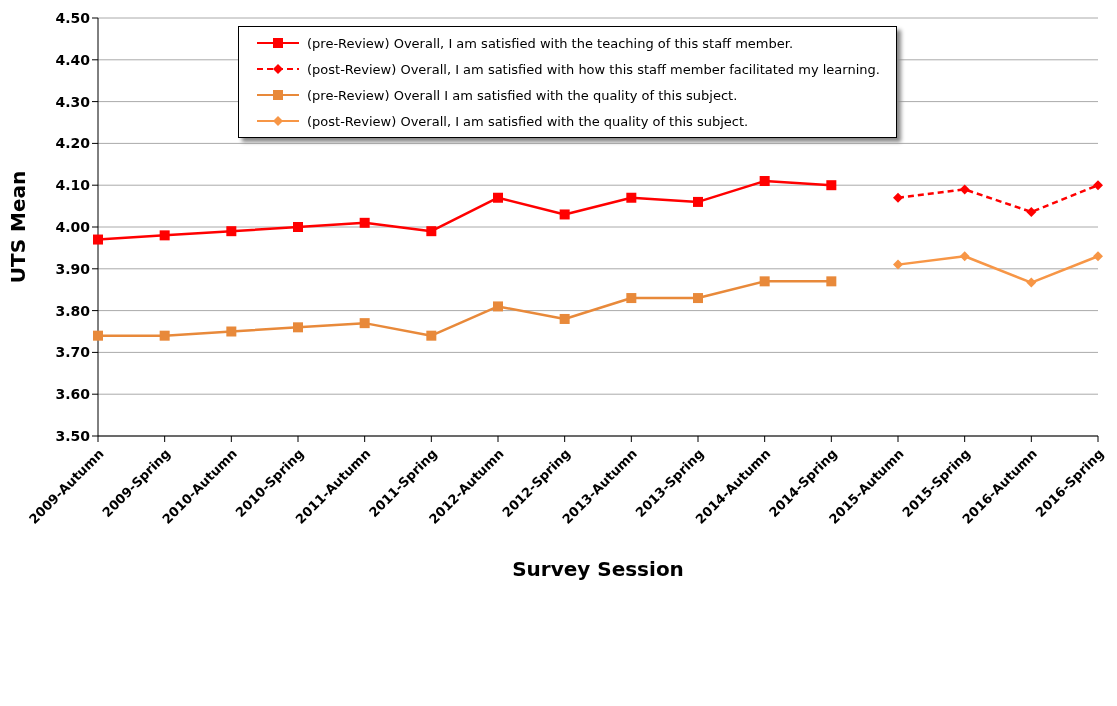 The height and width of the screenshot is (706, 1117). What do you see at coordinates (73, 226) in the screenshot?
I see `y-tick-label: 4.00` at bounding box center [73, 226].